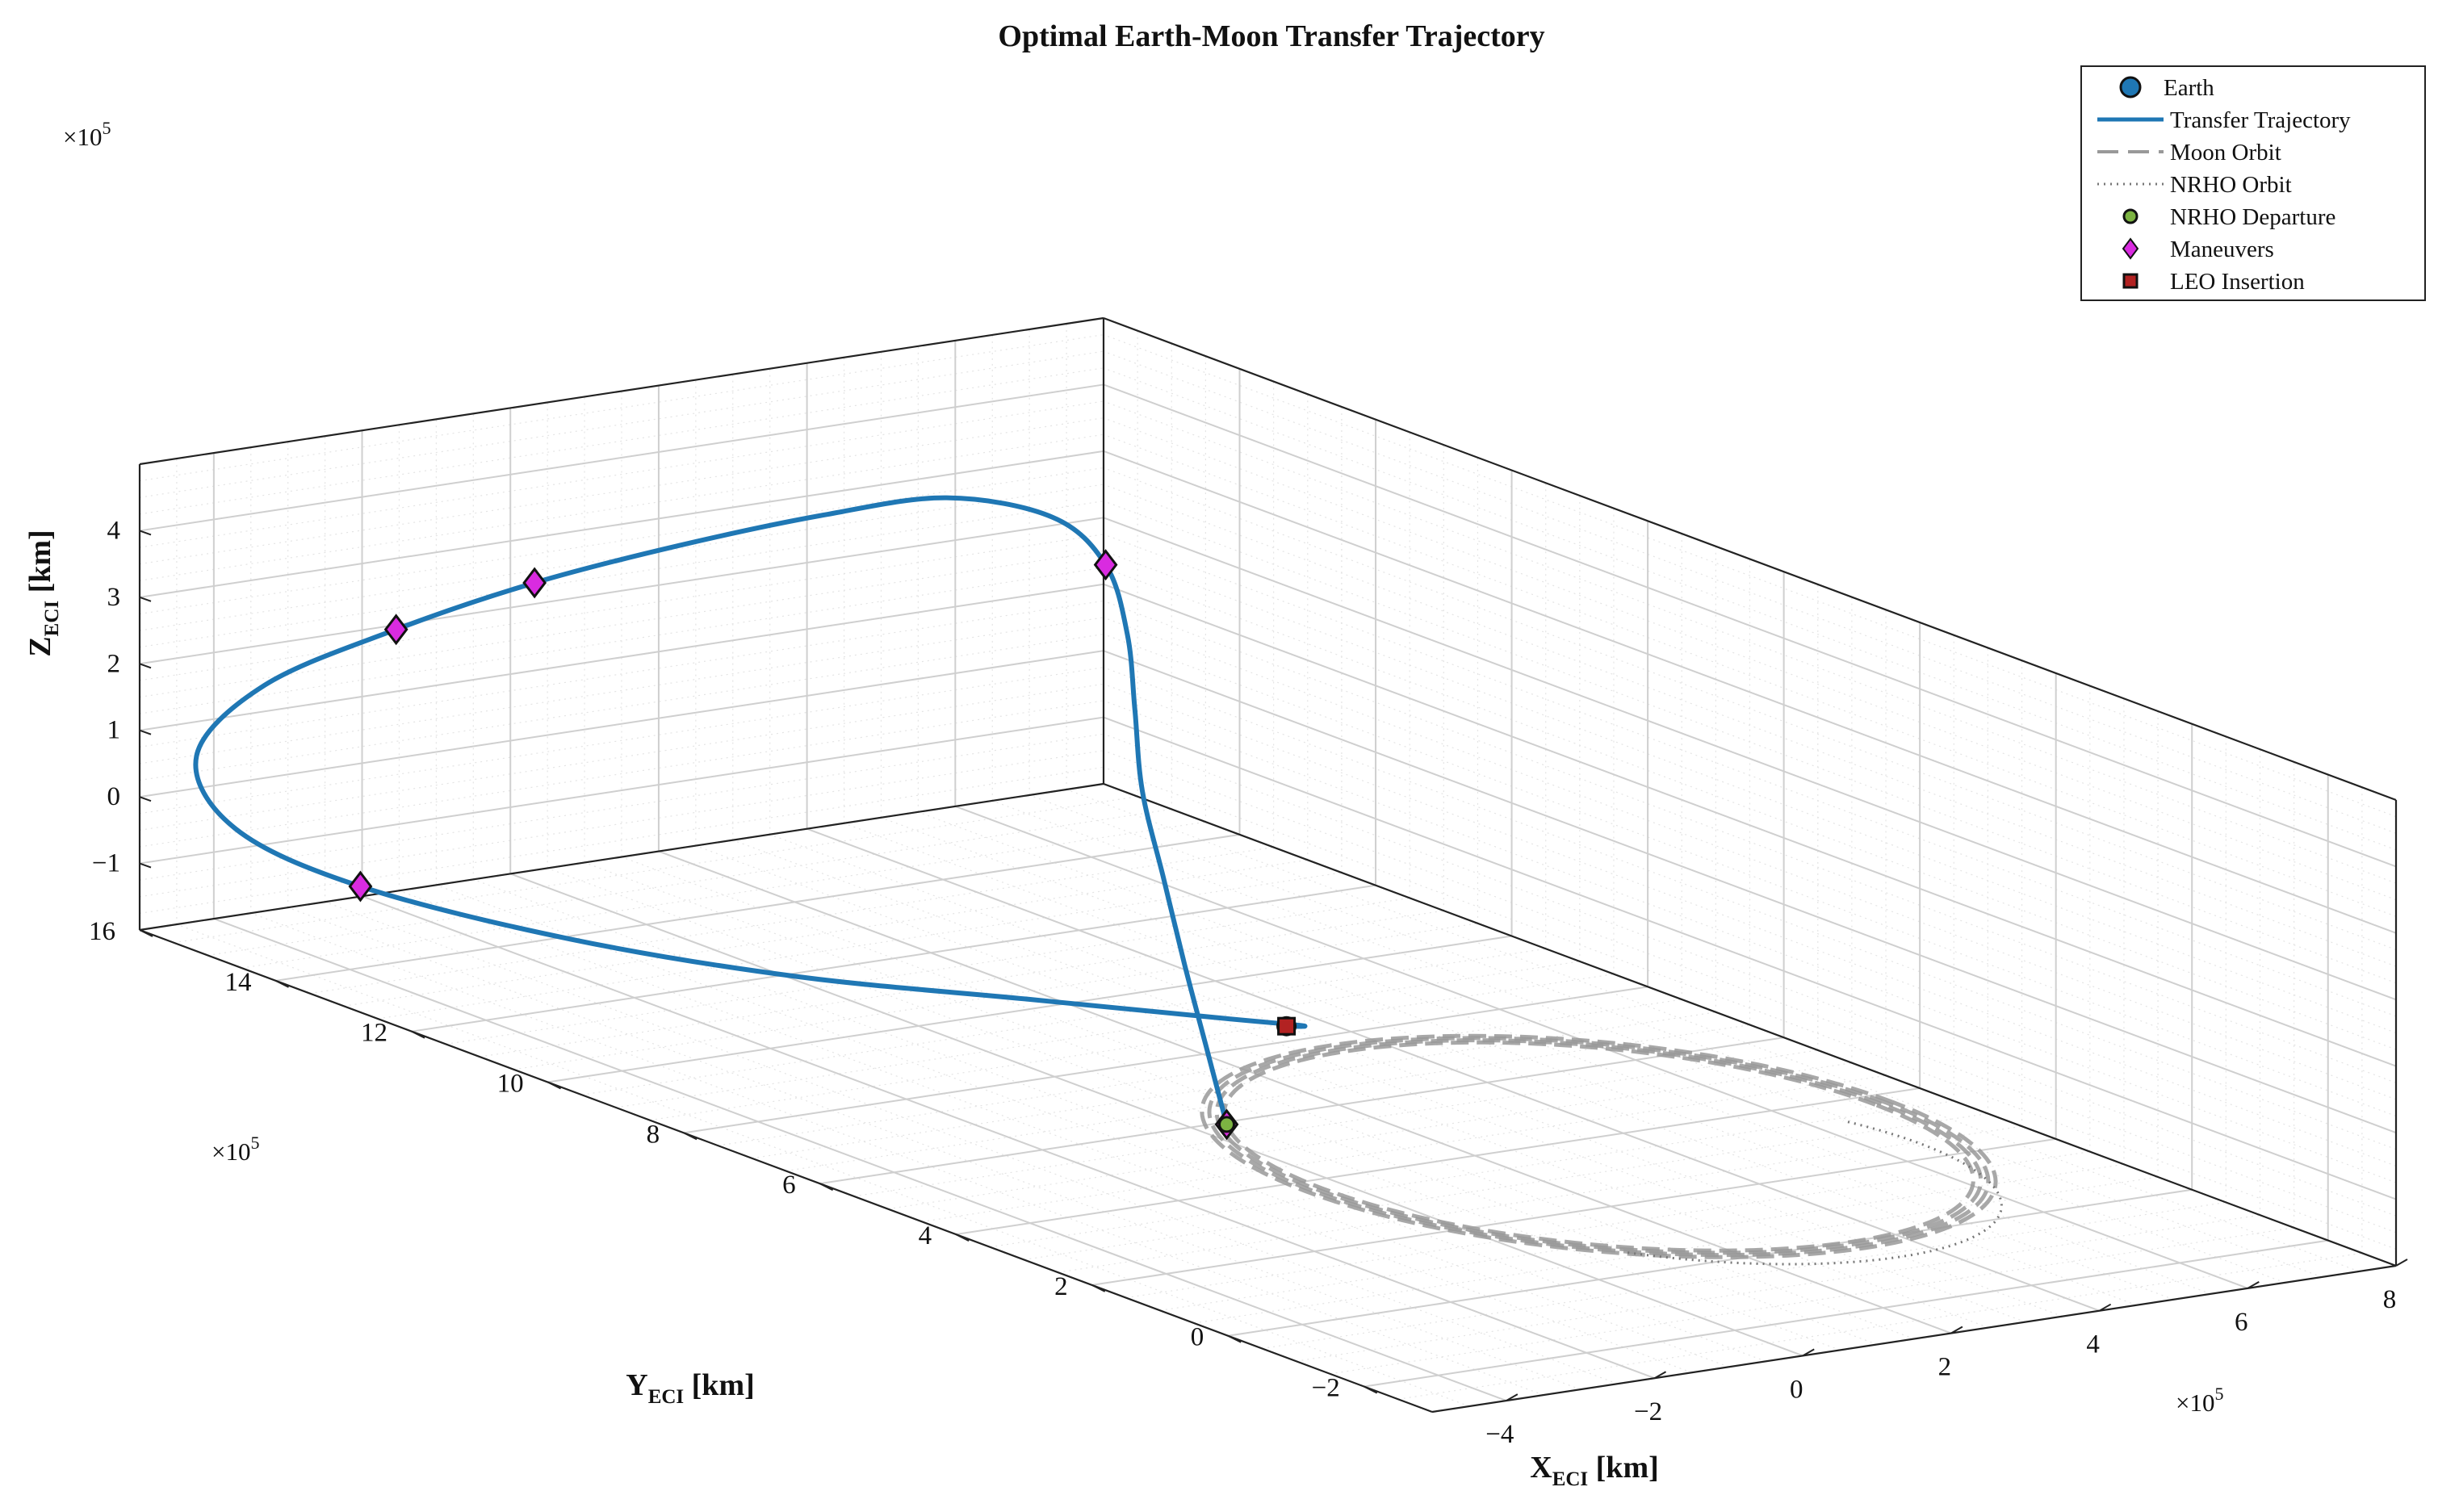 This screenshot has height=1512, width=2459. Describe the element at coordinates (114, 530) in the screenshot. I see `z-tick-label: 4` at that location.